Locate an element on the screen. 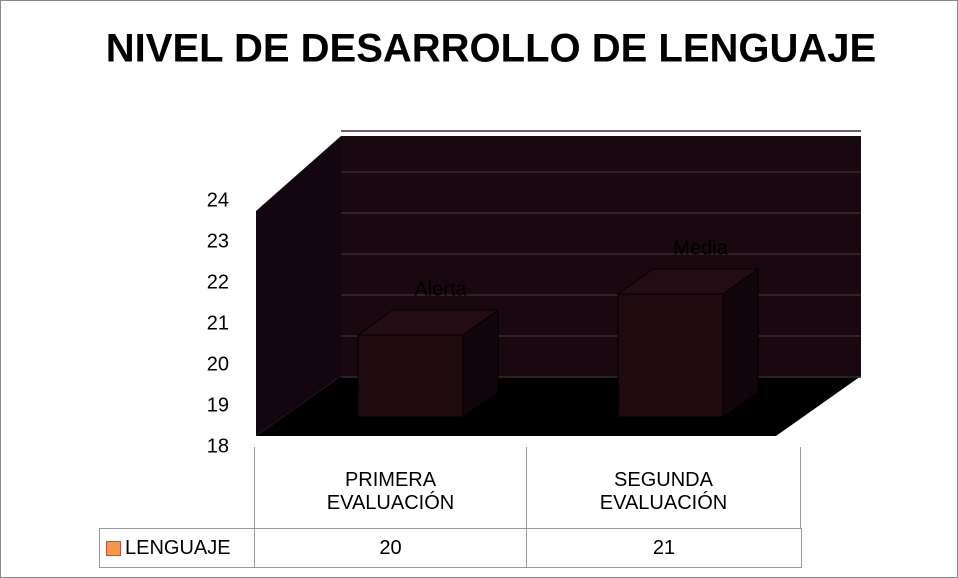 Image resolution: width=958 pixels, height=578 pixels. y-tick-label: 21 is located at coordinates (218, 323).